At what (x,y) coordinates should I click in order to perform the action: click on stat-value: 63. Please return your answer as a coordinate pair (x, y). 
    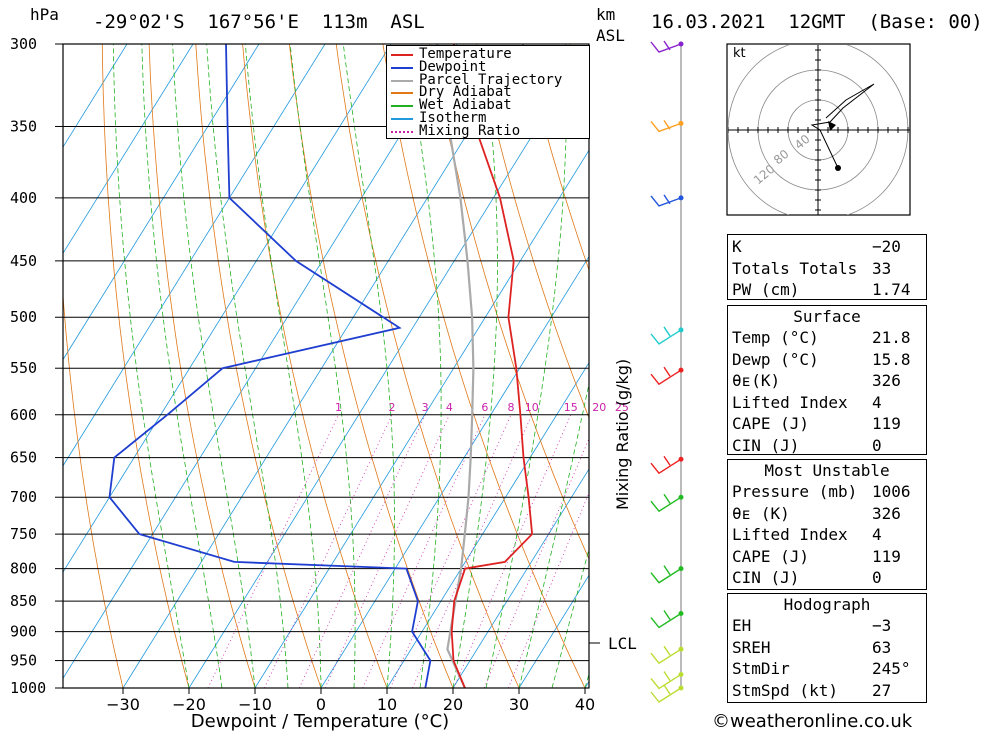
    Looking at the image, I should click on (882, 647).